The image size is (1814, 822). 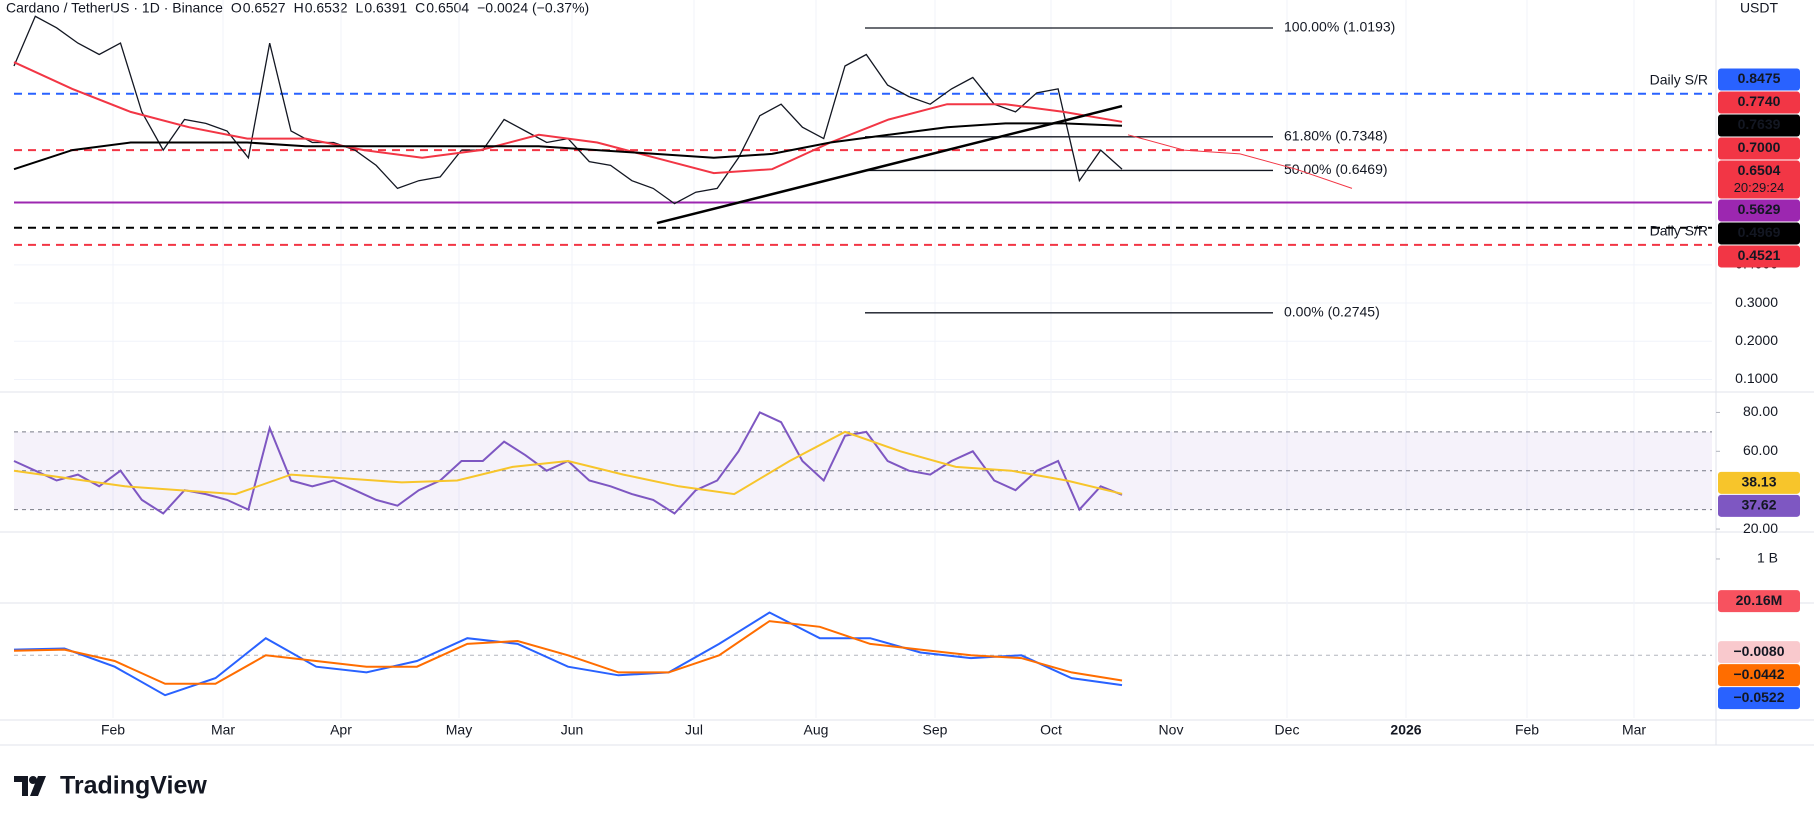 What do you see at coordinates (1240, 161) in the screenshot?
I see `projection-line` at bounding box center [1240, 161].